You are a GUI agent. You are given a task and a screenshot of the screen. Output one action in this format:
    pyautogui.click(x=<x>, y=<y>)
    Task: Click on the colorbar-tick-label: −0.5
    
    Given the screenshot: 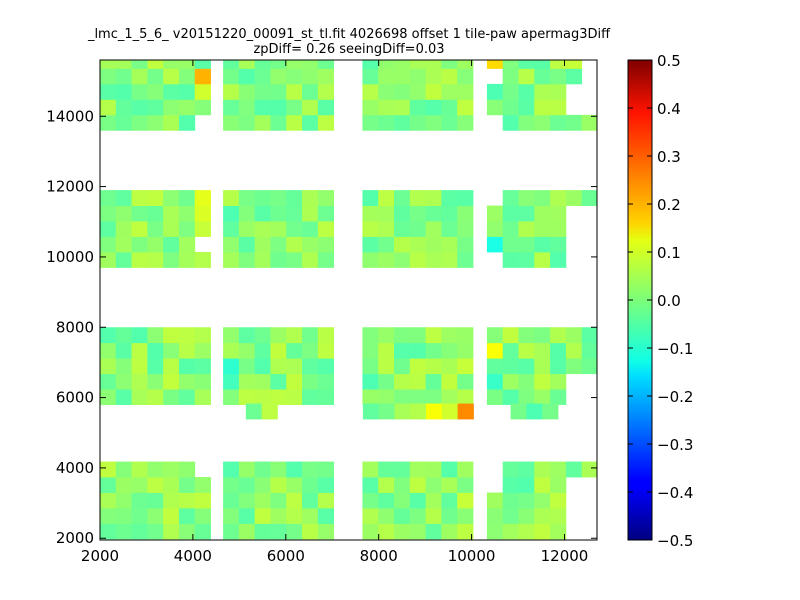 What is the action you would take?
    pyautogui.click(x=675, y=541)
    